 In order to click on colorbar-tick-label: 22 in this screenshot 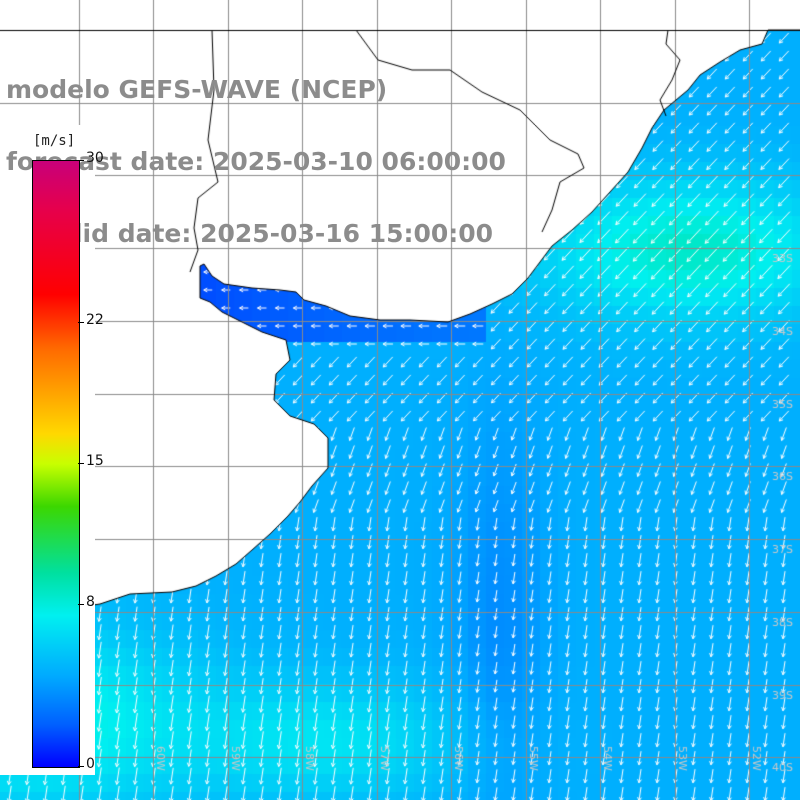, I will do `click(95, 319)`.